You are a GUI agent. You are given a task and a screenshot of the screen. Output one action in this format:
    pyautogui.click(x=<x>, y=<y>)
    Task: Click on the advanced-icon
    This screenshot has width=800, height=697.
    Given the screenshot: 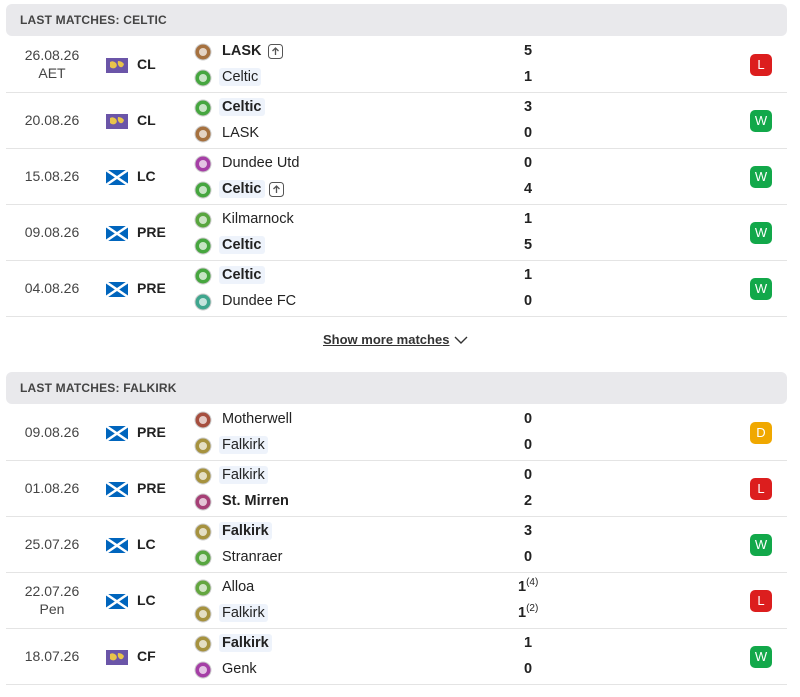 What is the action you would take?
    pyautogui.click(x=275, y=51)
    